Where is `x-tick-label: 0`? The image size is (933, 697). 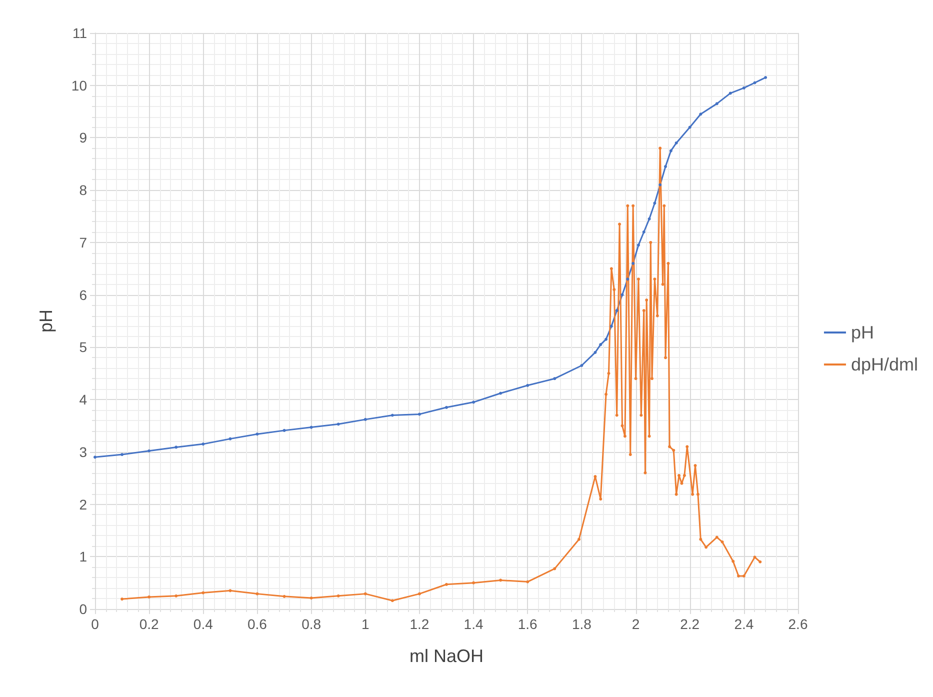
x-tick-label: 0 is located at coordinates (95, 624).